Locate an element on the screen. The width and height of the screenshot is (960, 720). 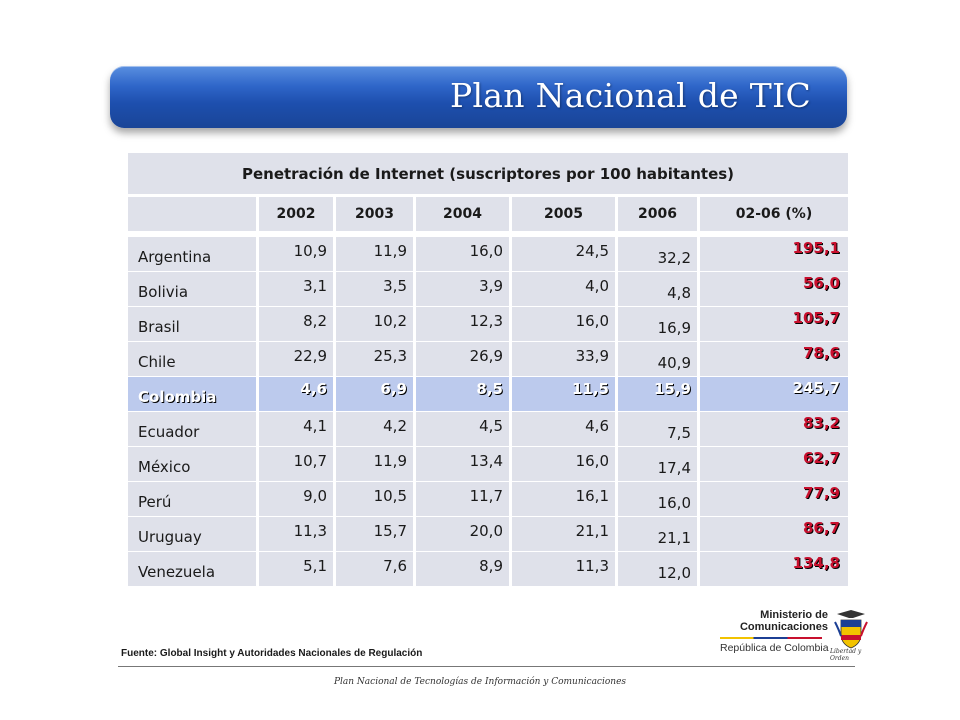
value-cell: 5,1 is located at coordinates (296, 569).